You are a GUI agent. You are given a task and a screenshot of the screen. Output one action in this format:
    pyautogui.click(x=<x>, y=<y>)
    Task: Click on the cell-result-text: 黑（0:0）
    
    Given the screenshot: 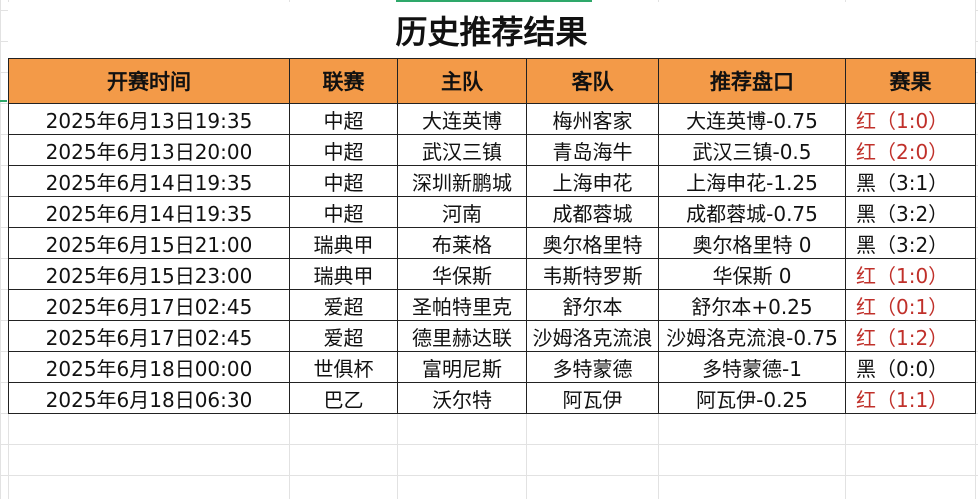 What is the action you would take?
    pyautogui.click(x=902, y=368)
    